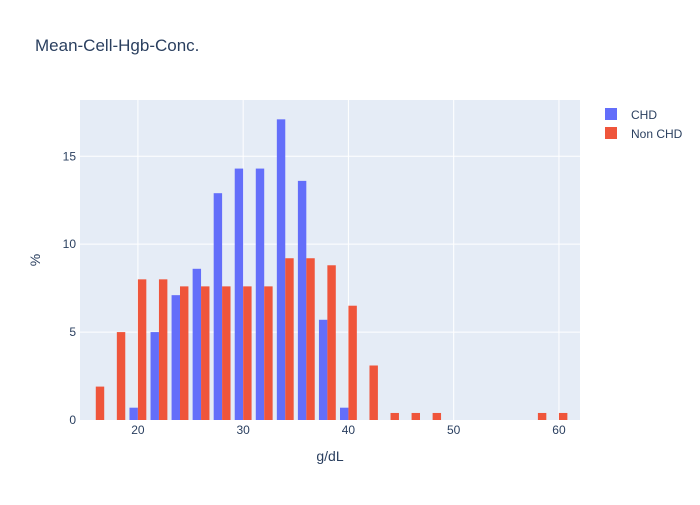 Image resolution: width=700 pixels, height=505 pixels. What do you see at coordinates (243, 430) in the screenshot?
I see `x-tick-label: 30` at bounding box center [243, 430].